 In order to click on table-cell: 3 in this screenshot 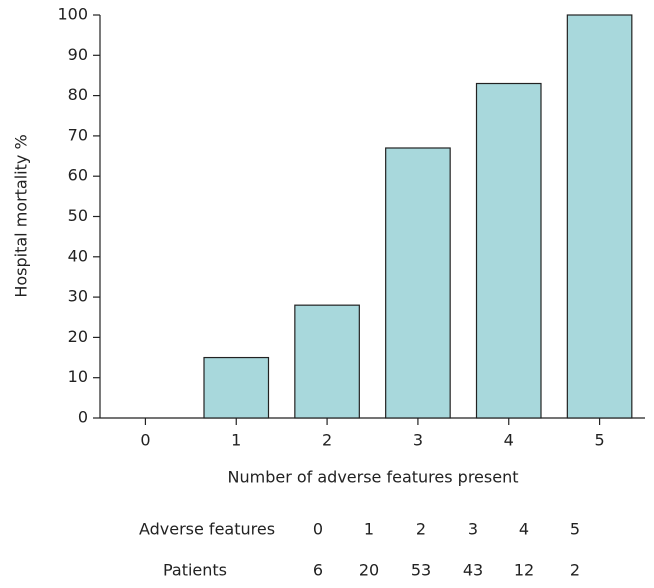, I will do `click(473, 529)`.